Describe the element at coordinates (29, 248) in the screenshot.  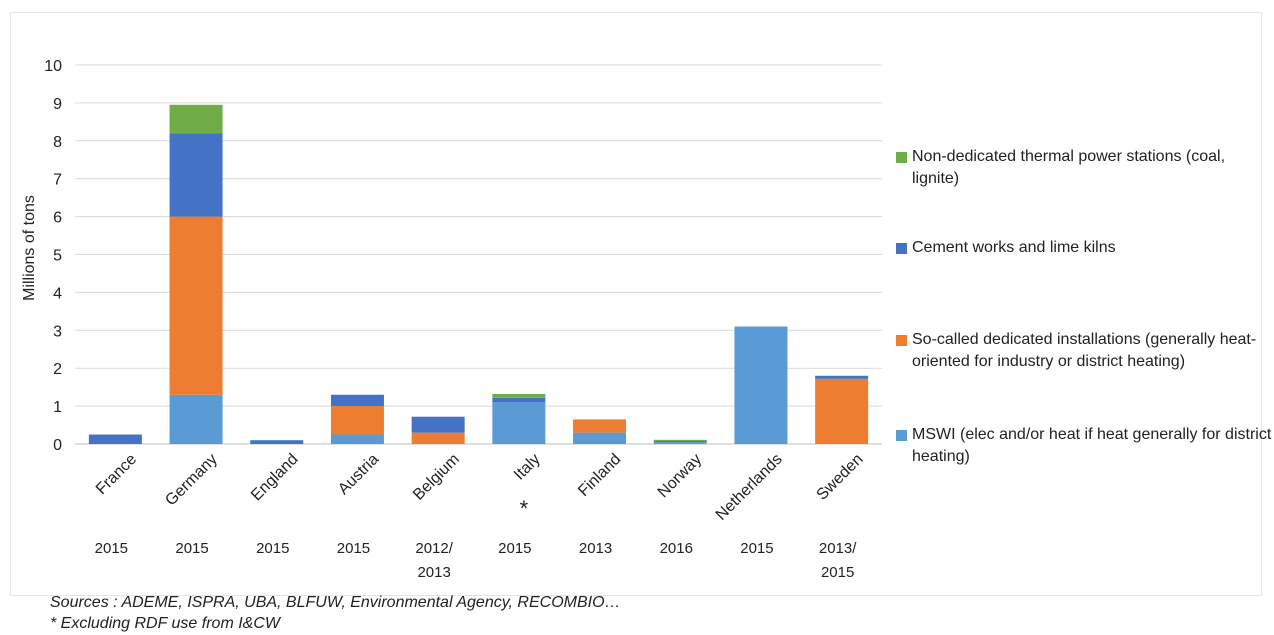
I see `y-axis-label: Millions of tons` at that location.